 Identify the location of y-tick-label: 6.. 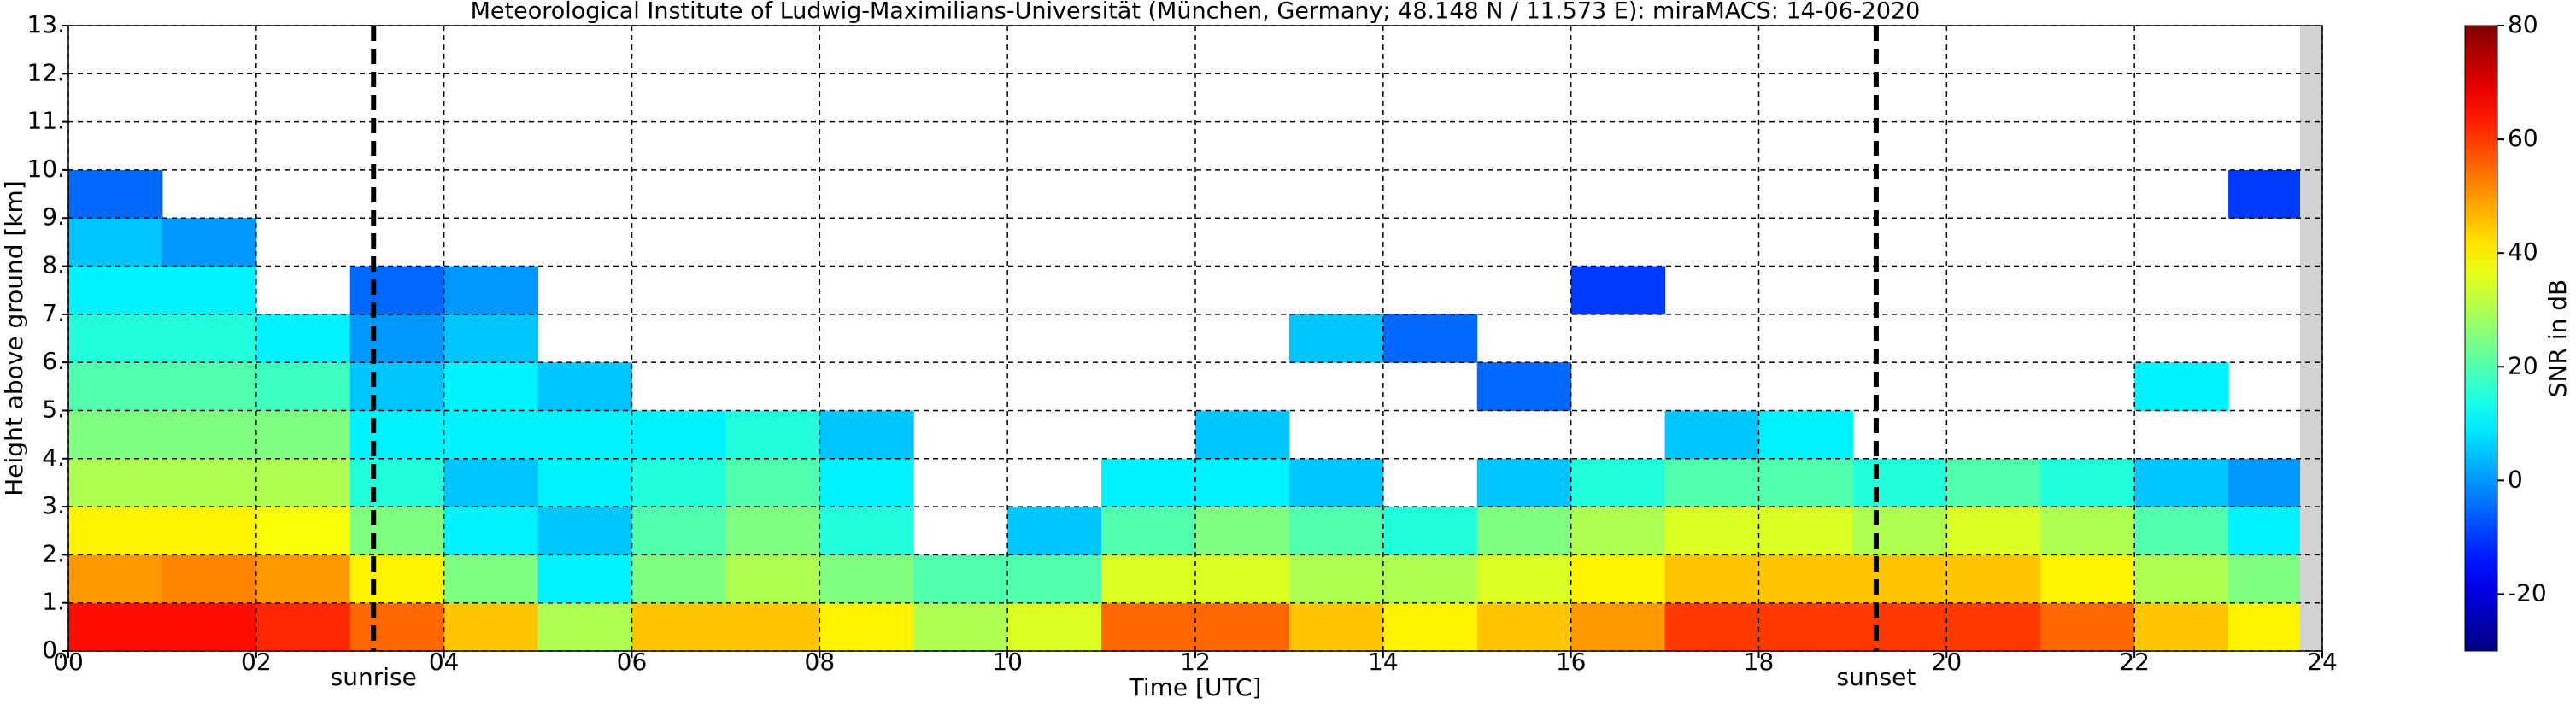
(53, 361).